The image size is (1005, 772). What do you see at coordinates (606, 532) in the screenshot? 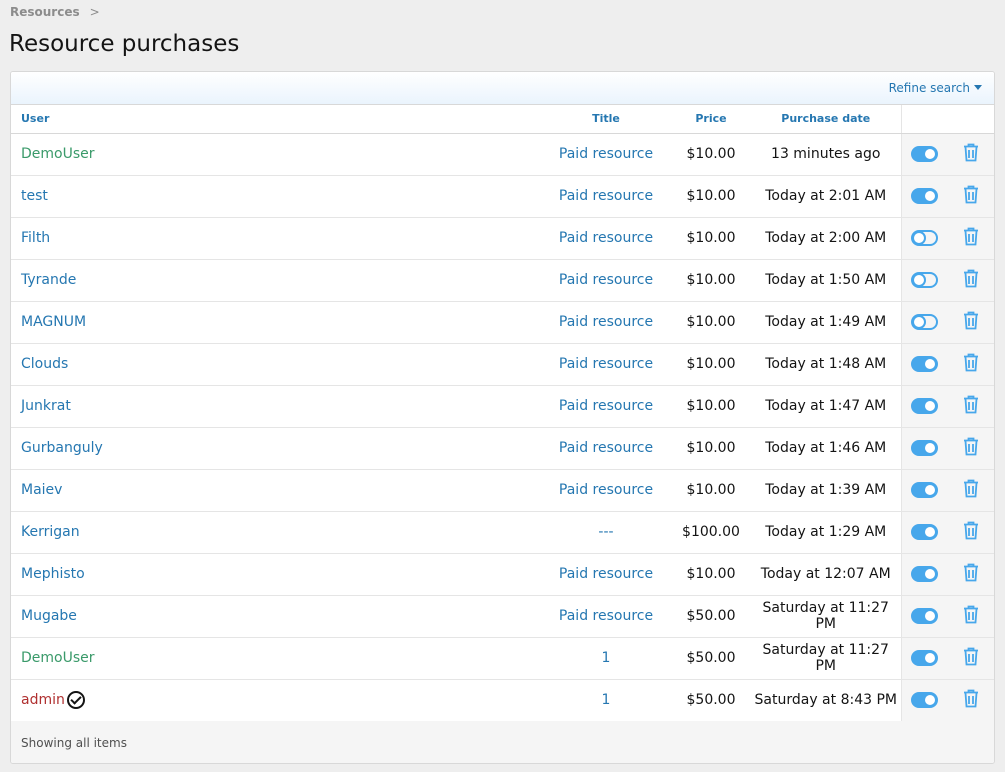
I see `title-link: ---` at bounding box center [606, 532].